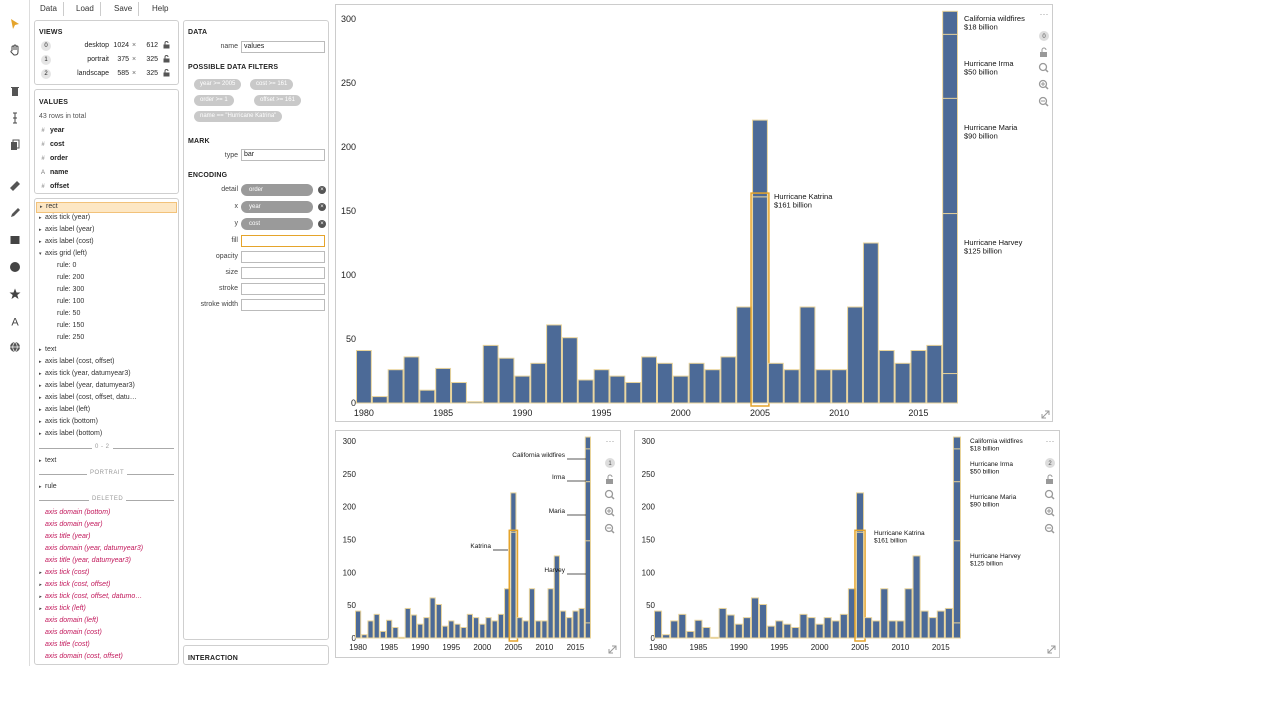 The width and height of the screenshot is (1280, 720). I want to click on tree-item: rule: 300, so click(61, 289).